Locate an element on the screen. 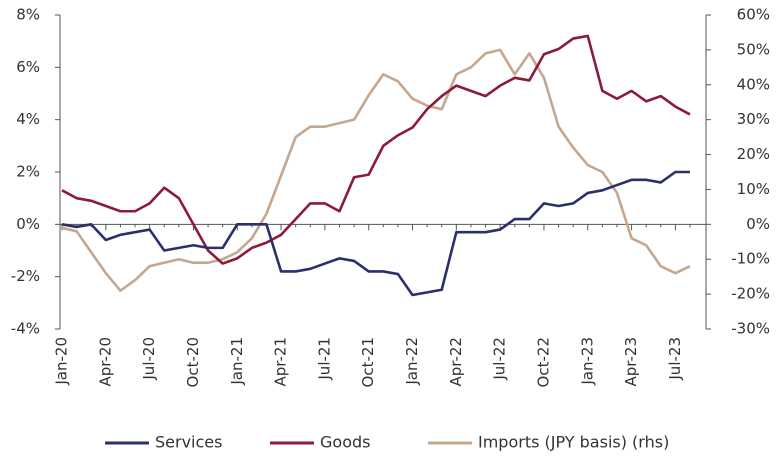 The height and width of the screenshot is (465, 776). y-tick-label: -2% is located at coordinates (25, 276).